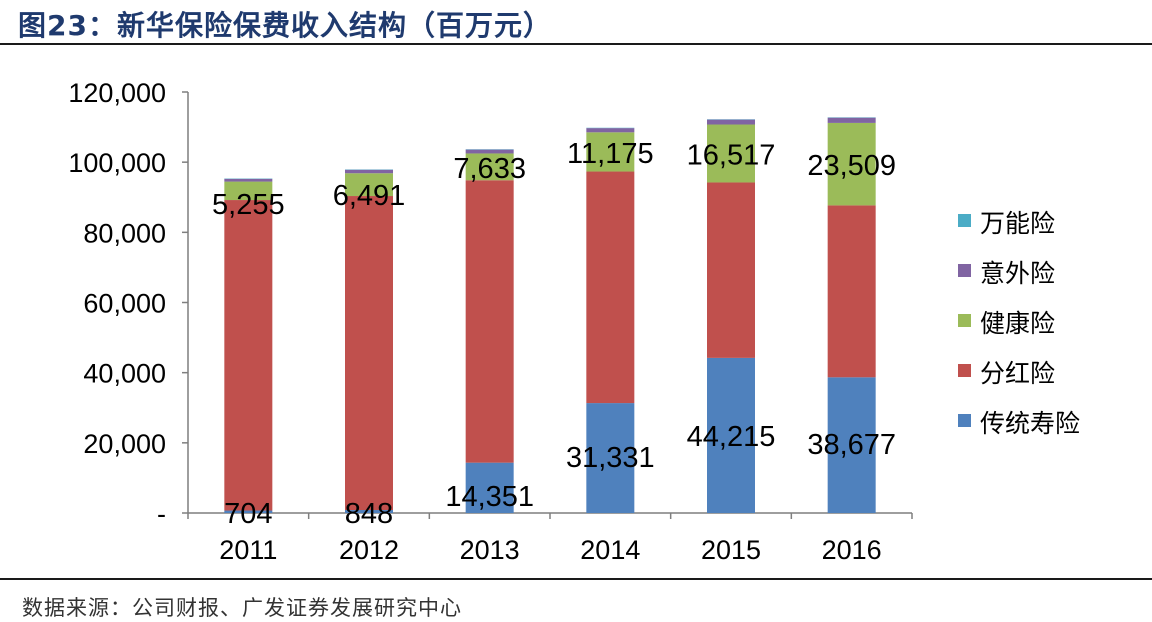 The height and width of the screenshot is (622, 1152). Describe the element at coordinates (576, 44) in the screenshot. I see `title-rule` at that location.